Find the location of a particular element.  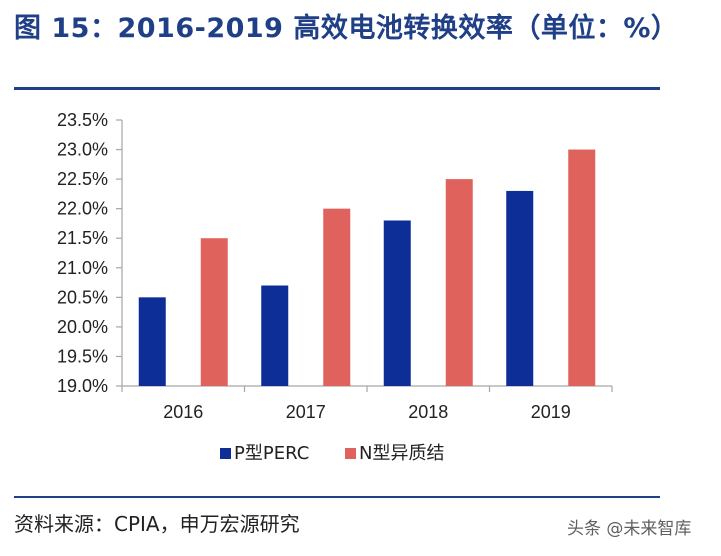

x-tick-label: 2018 is located at coordinates (428, 412).